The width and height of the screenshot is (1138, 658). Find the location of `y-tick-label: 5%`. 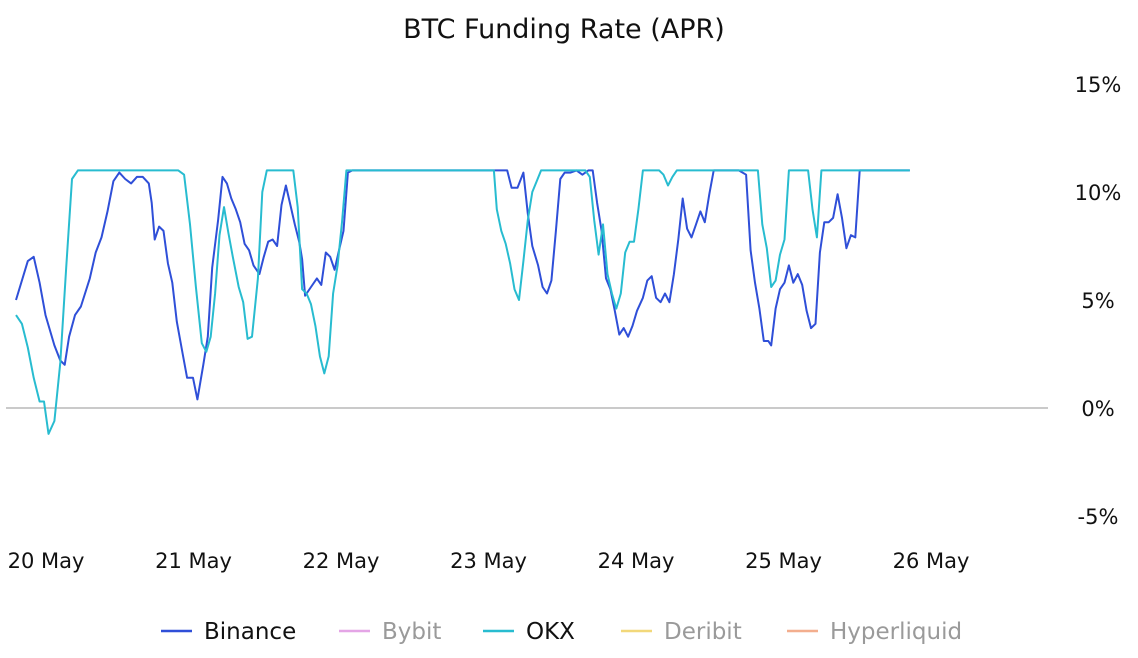

y-tick-label: 5% is located at coordinates (1097, 301).